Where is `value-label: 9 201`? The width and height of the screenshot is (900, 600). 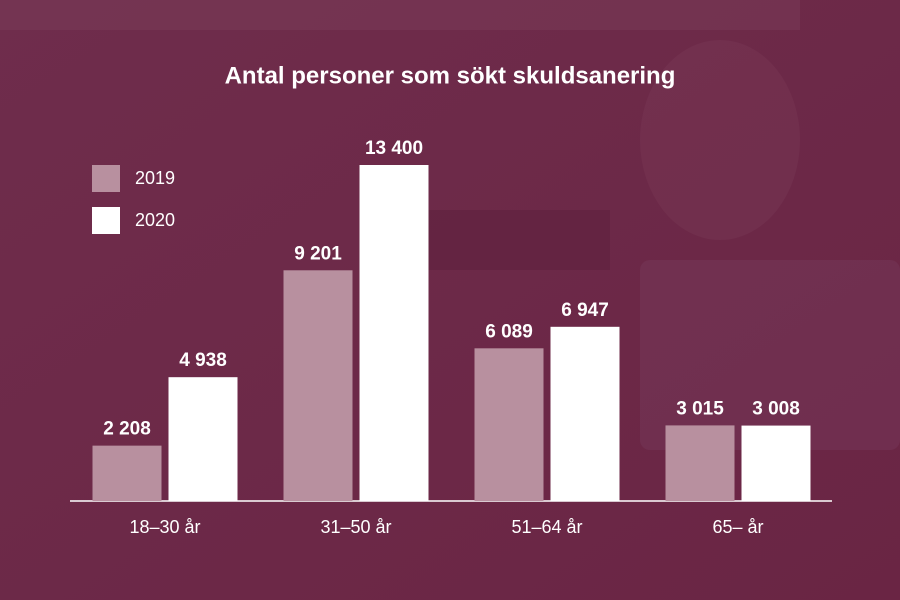 value-label: 9 201 is located at coordinates (318, 253).